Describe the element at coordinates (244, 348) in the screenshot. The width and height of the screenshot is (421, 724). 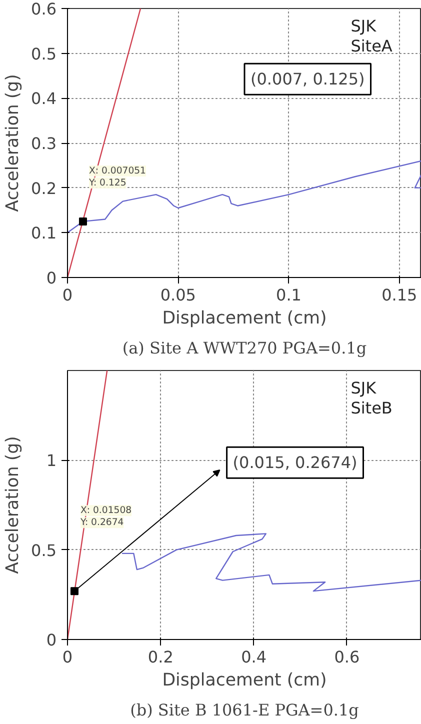
I see `text: (a) Site A WWT270 PGA=0.1g` at that location.